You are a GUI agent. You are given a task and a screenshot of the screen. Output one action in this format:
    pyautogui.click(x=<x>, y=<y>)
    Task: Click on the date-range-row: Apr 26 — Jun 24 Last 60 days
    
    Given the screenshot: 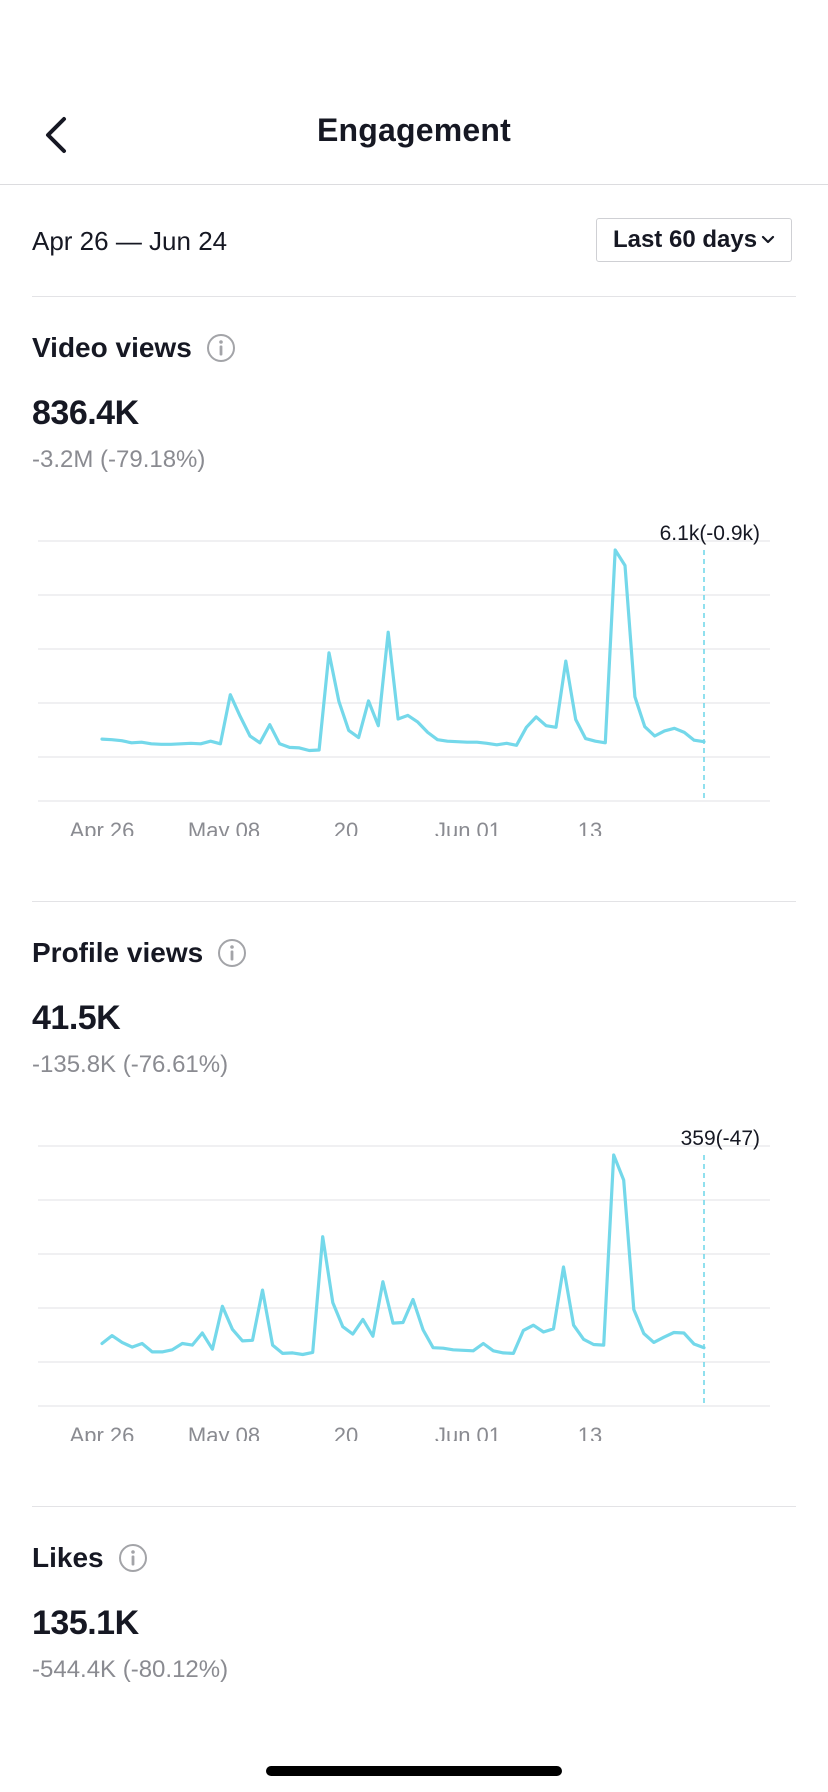 What is the action you would take?
    pyautogui.click(x=414, y=256)
    